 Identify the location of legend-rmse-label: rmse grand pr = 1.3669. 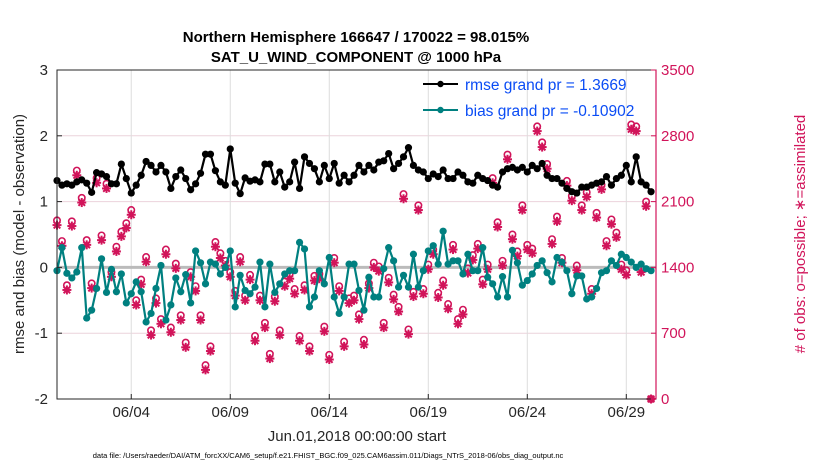
(546, 85).